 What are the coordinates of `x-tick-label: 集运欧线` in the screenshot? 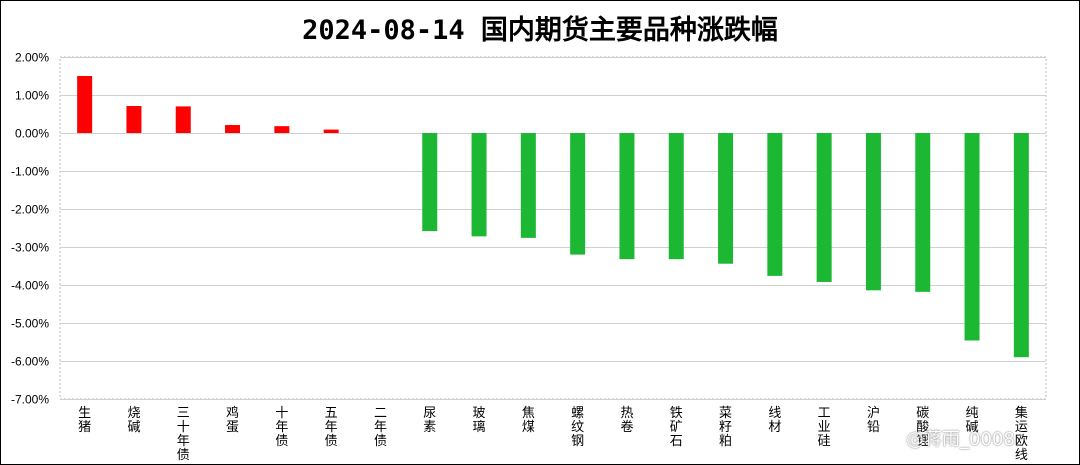 It's located at (1021, 434).